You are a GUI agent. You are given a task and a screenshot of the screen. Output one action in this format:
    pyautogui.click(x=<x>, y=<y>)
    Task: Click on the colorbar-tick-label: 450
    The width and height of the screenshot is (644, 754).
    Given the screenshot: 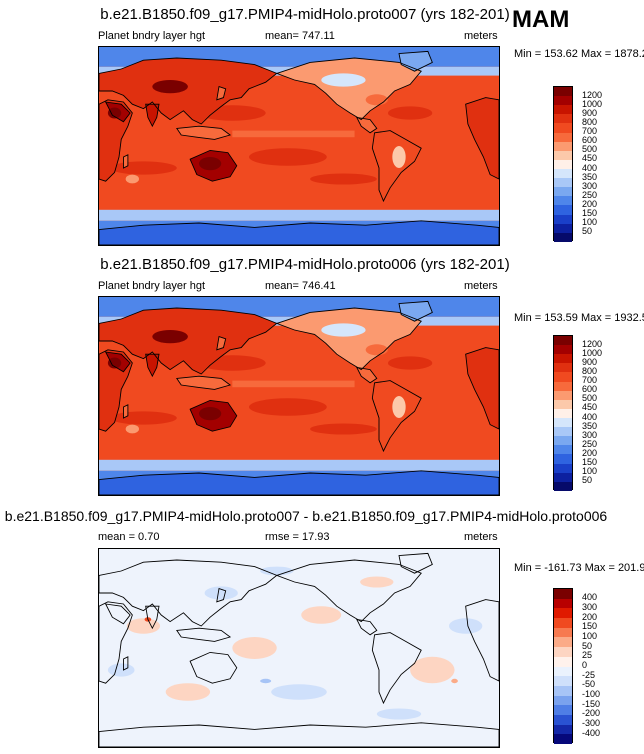 What is the action you would take?
    pyautogui.click(x=590, y=158)
    